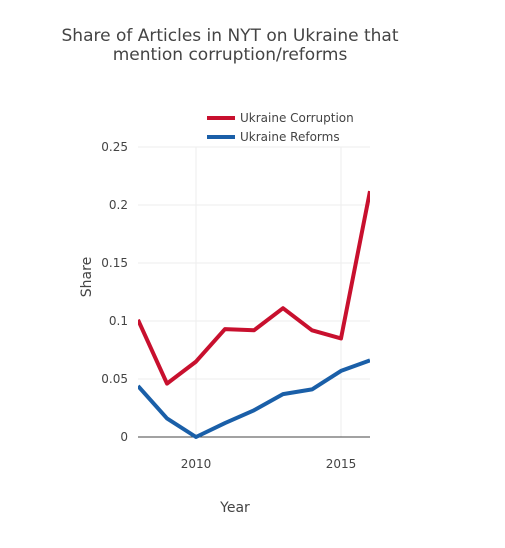  I want to click on legend-label: Ukraine Corruption, so click(297, 118).